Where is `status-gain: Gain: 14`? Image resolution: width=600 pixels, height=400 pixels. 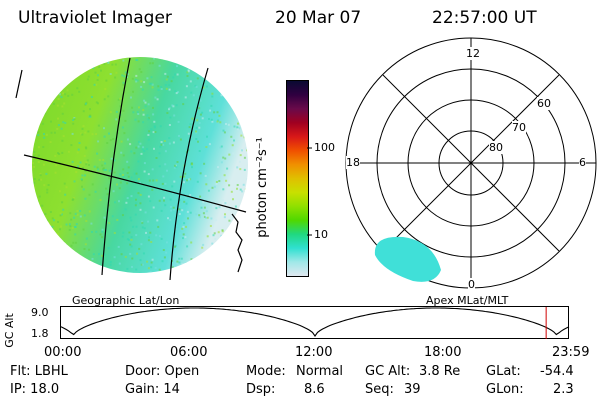
status-gain: Gain: 14 is located at coordinates (152, 389).